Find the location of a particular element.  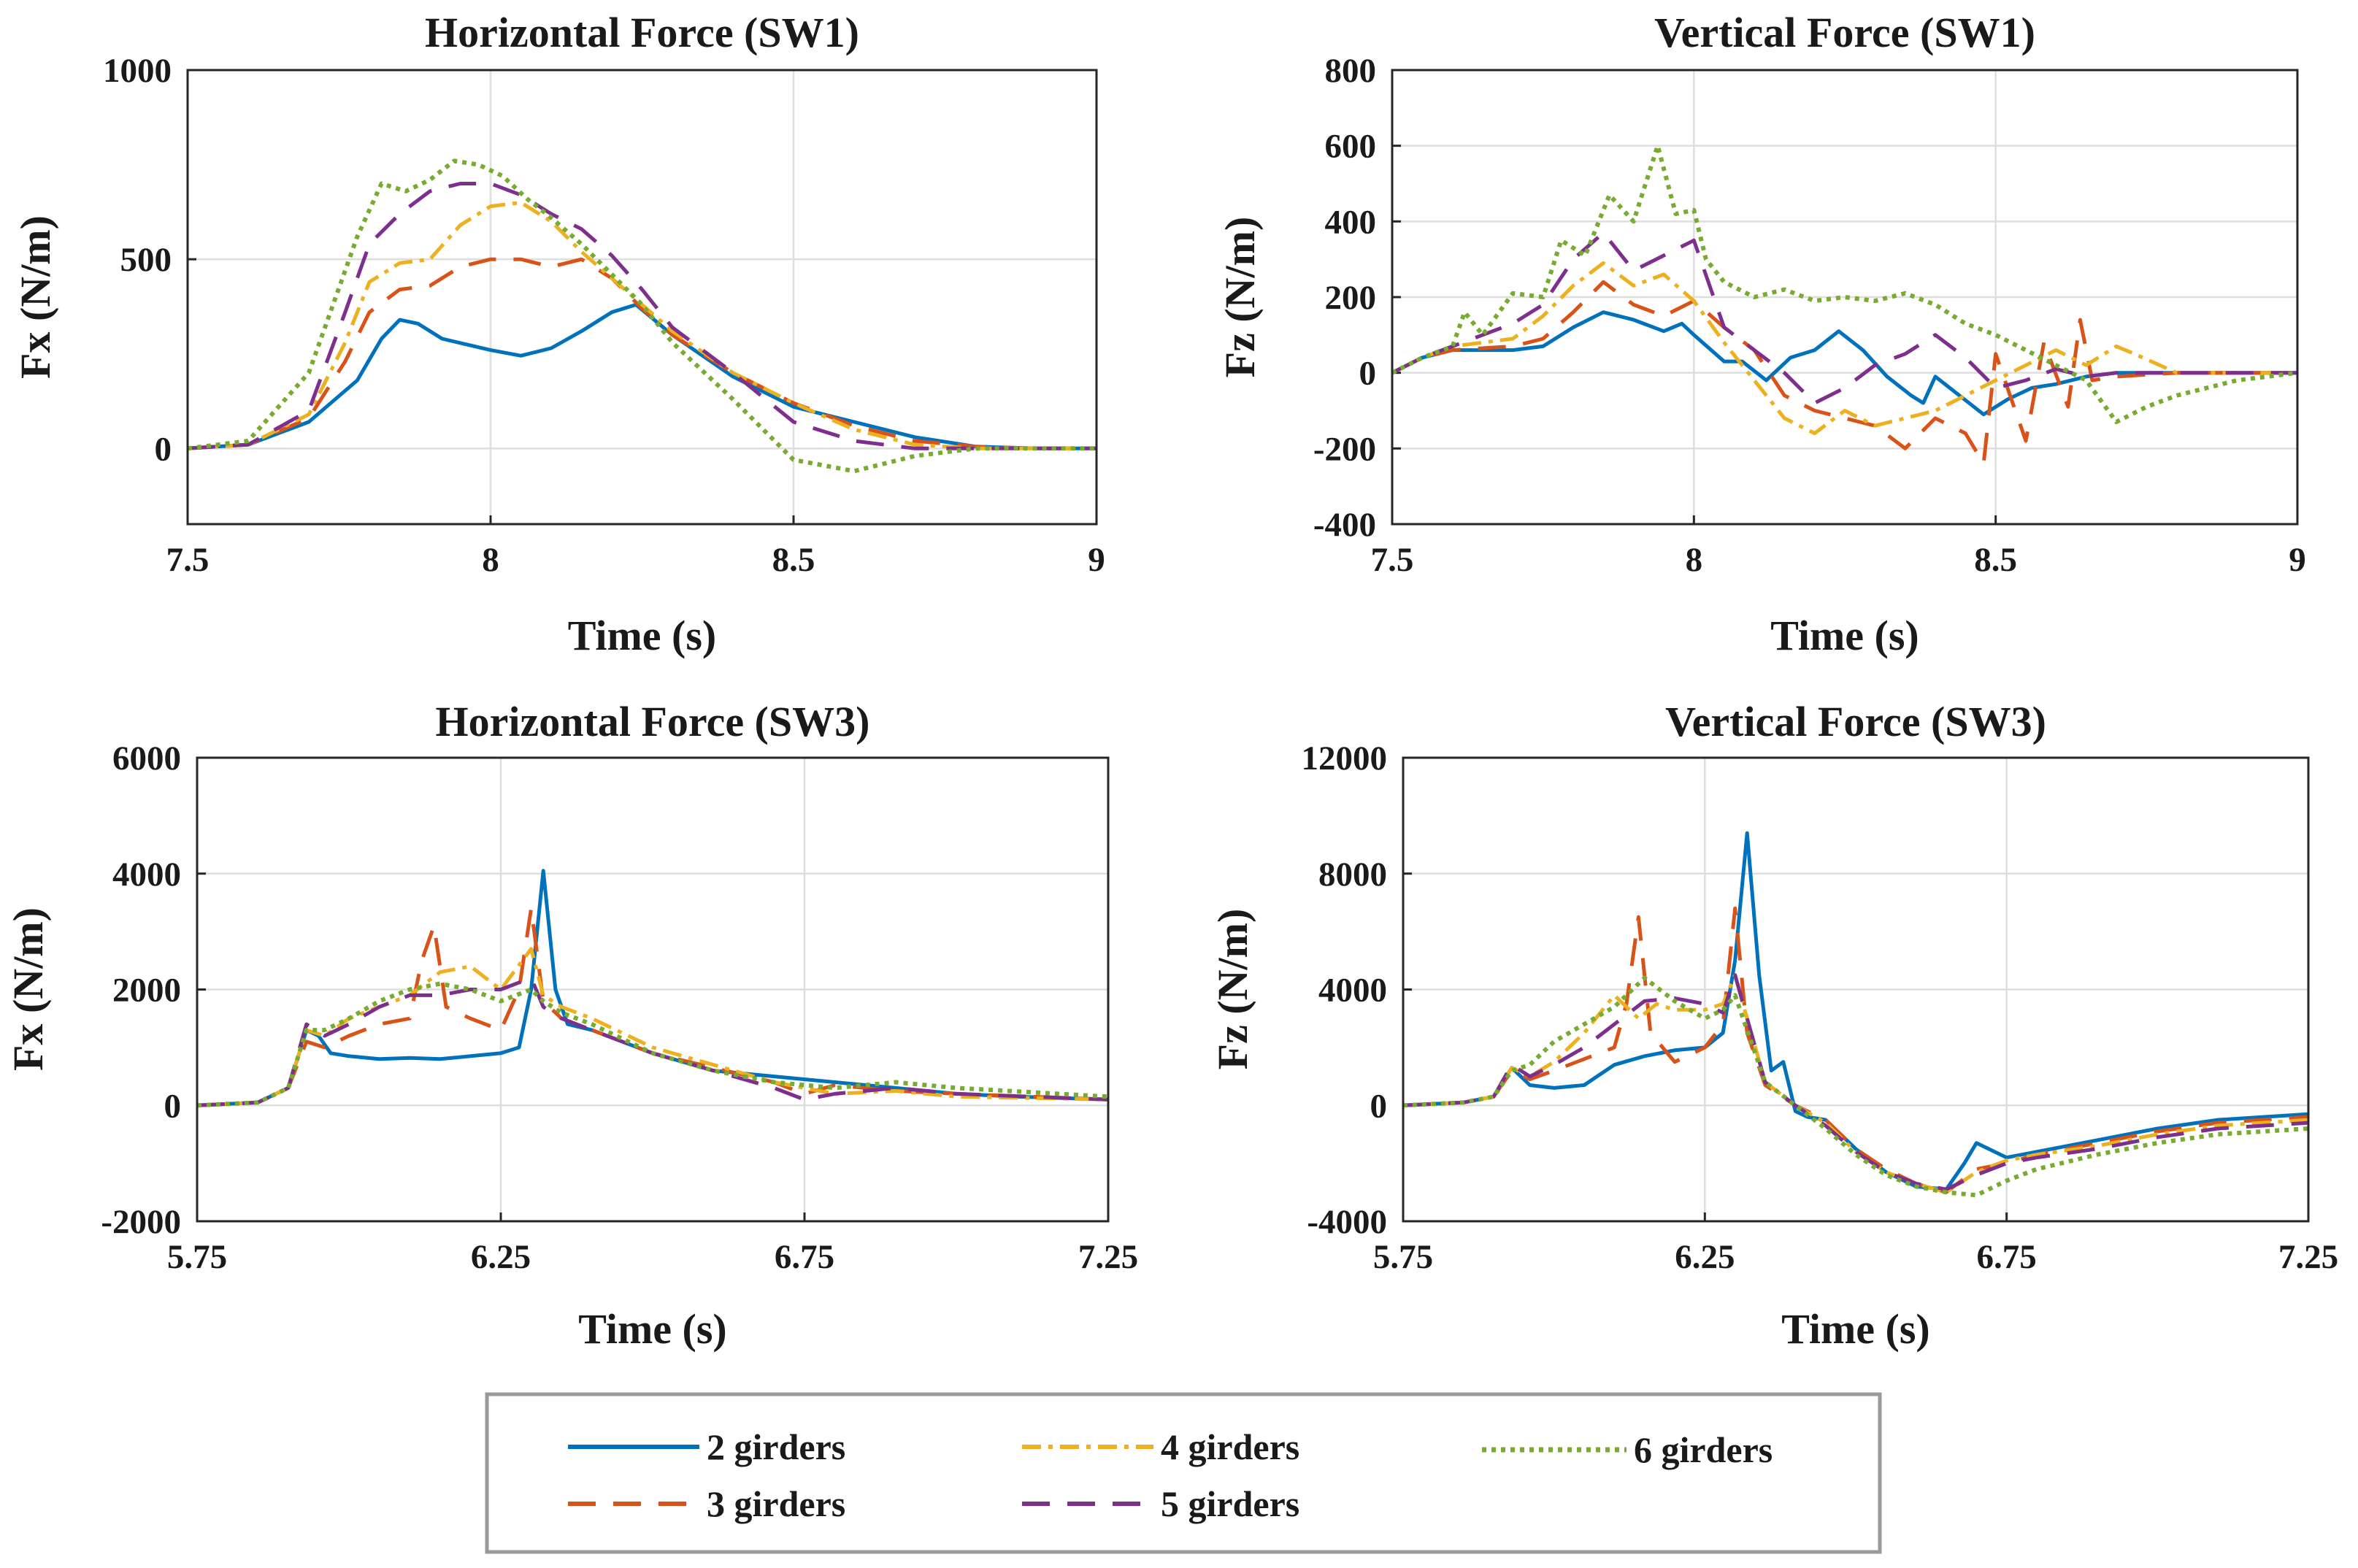

legend-label: 4 girders is located at coordinates (1230, 1447).